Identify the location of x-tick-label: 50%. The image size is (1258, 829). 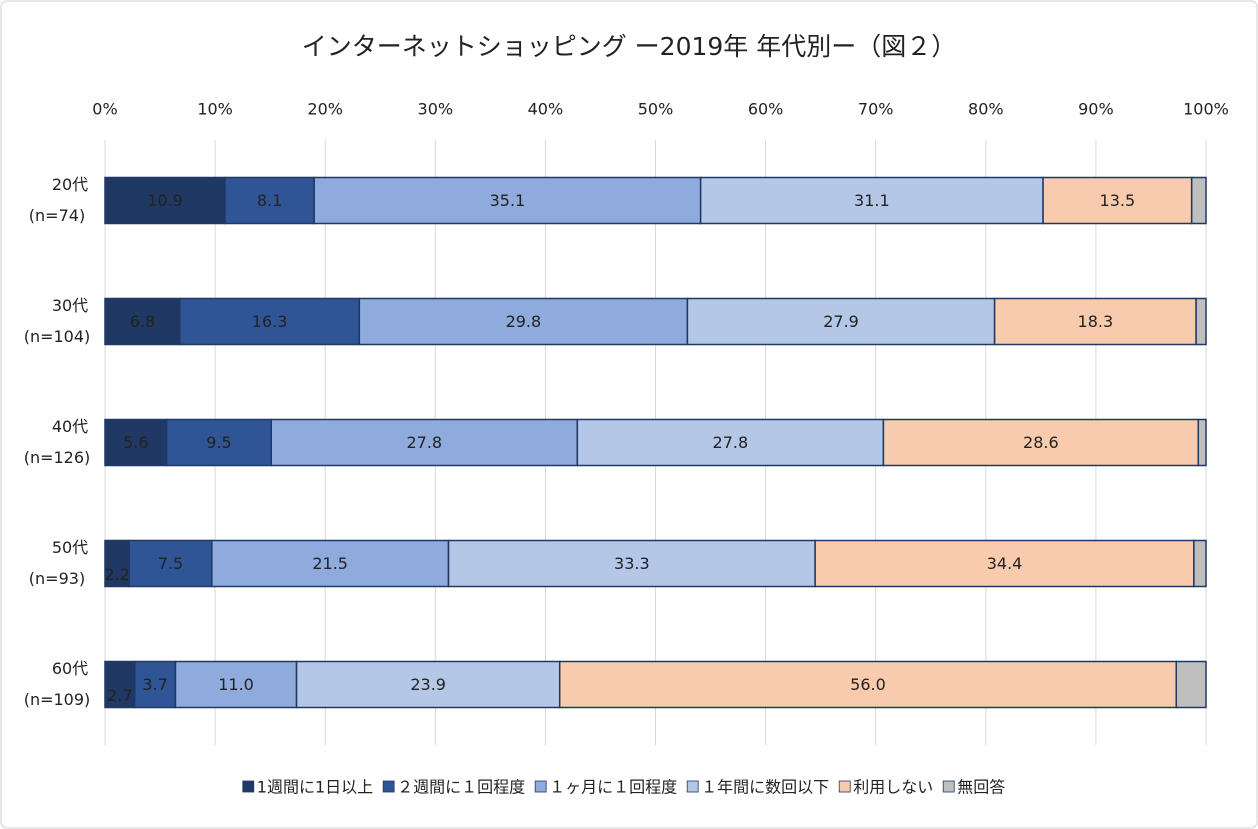
(656, 109).